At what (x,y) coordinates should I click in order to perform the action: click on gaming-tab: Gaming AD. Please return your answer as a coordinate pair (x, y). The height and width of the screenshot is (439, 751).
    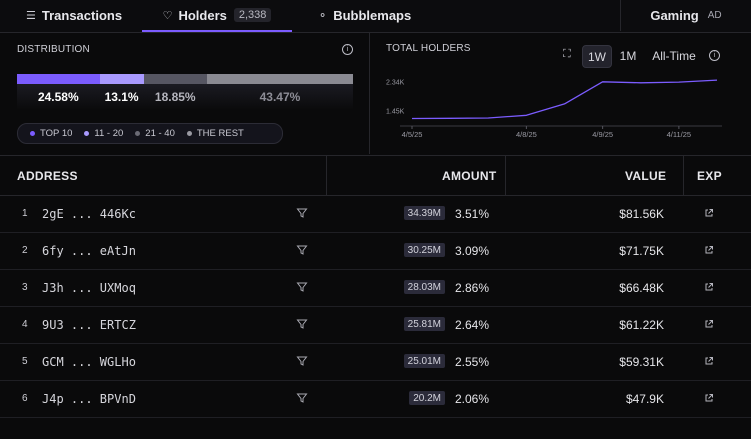
    Looking at the image, I should click on (685, 15).